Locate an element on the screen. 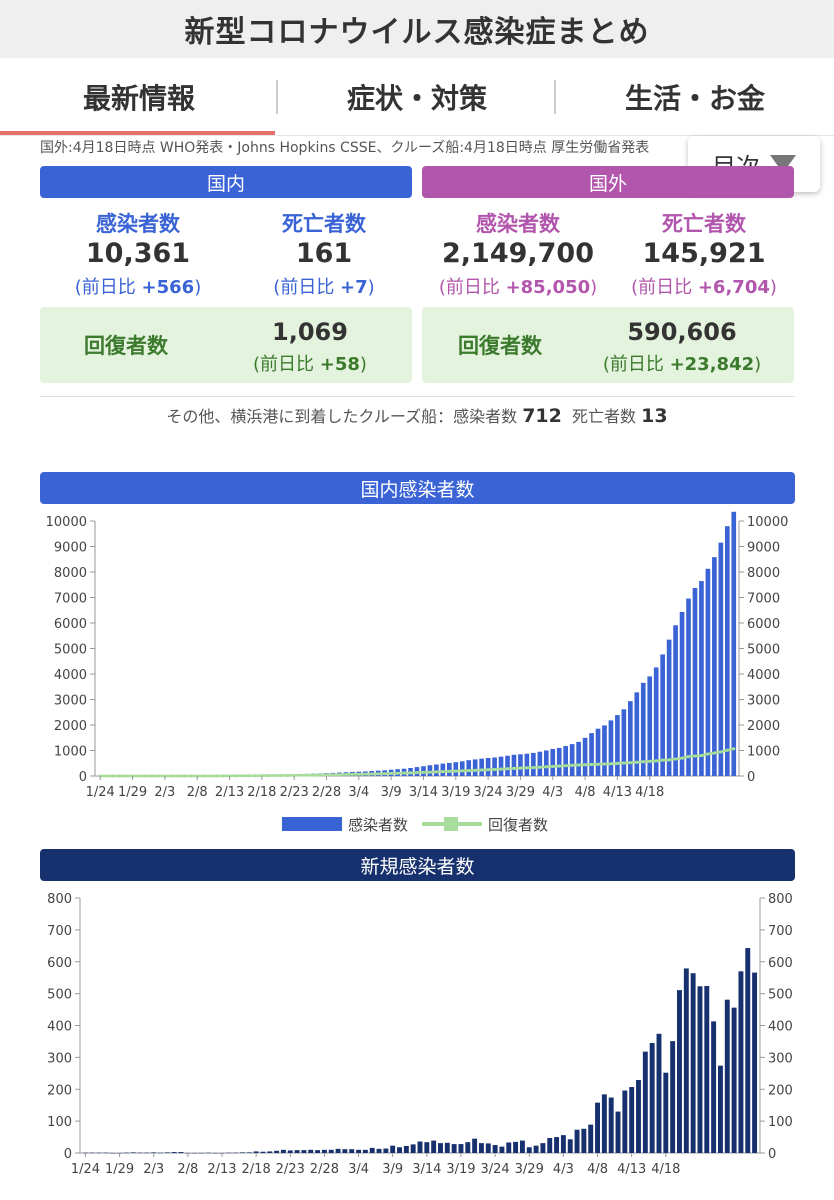  x-tick-label: 2/8 is located at coordinates (187, 1169).